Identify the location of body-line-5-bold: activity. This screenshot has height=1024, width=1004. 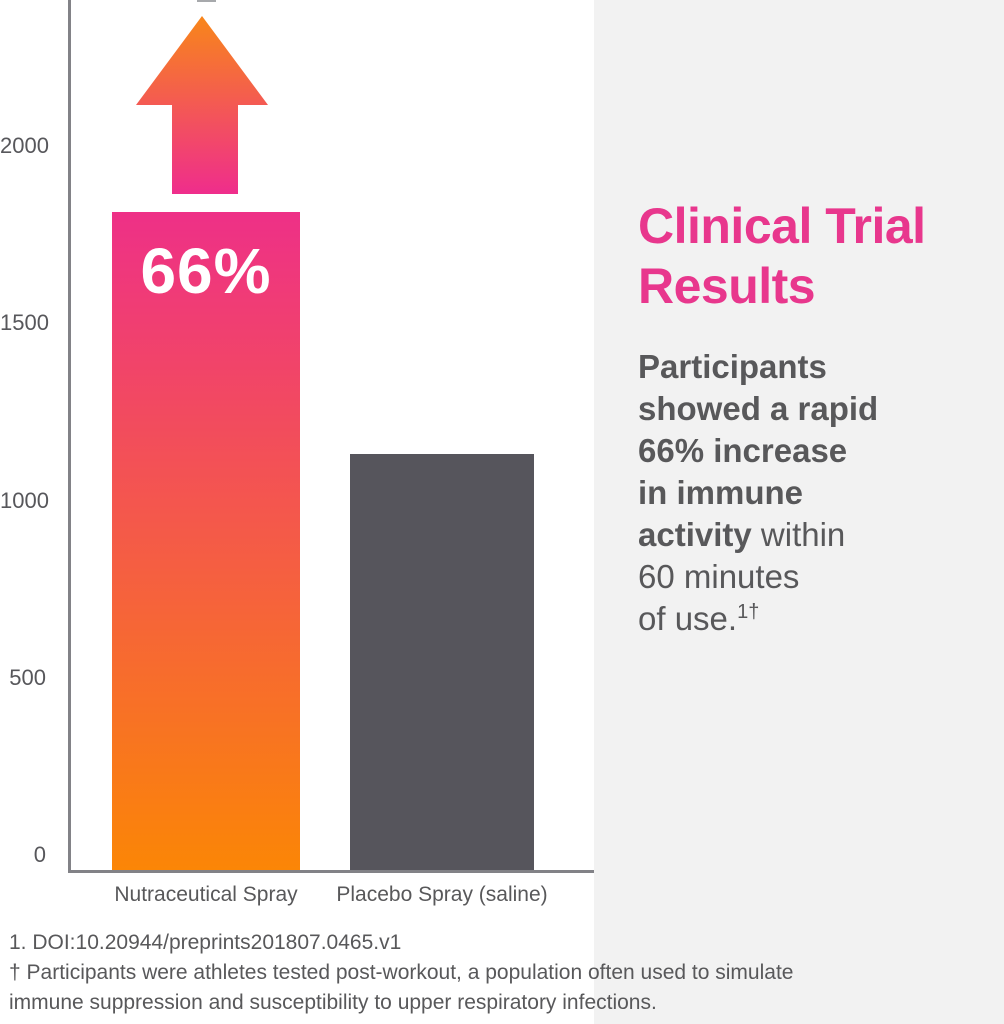
(695, 534).